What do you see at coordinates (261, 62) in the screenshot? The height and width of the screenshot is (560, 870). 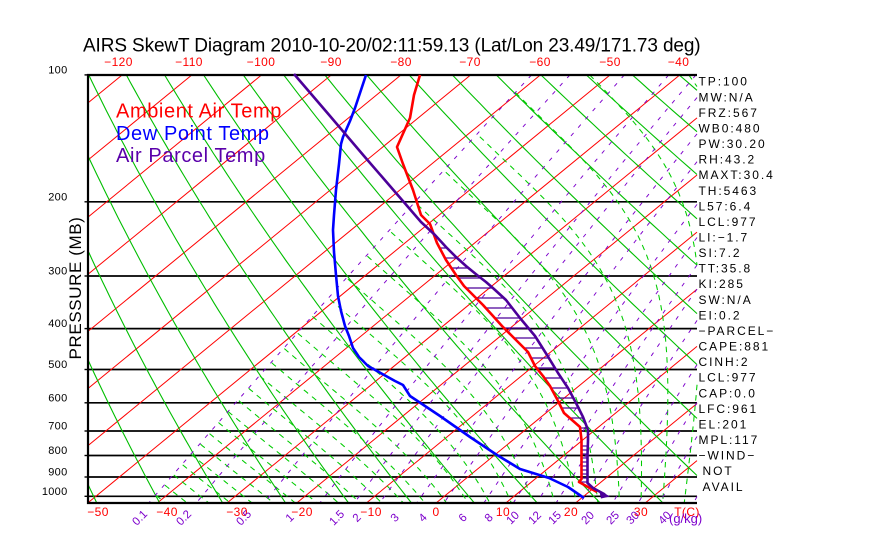 I see `svg-text: −100` at bounding box center [261, 62].